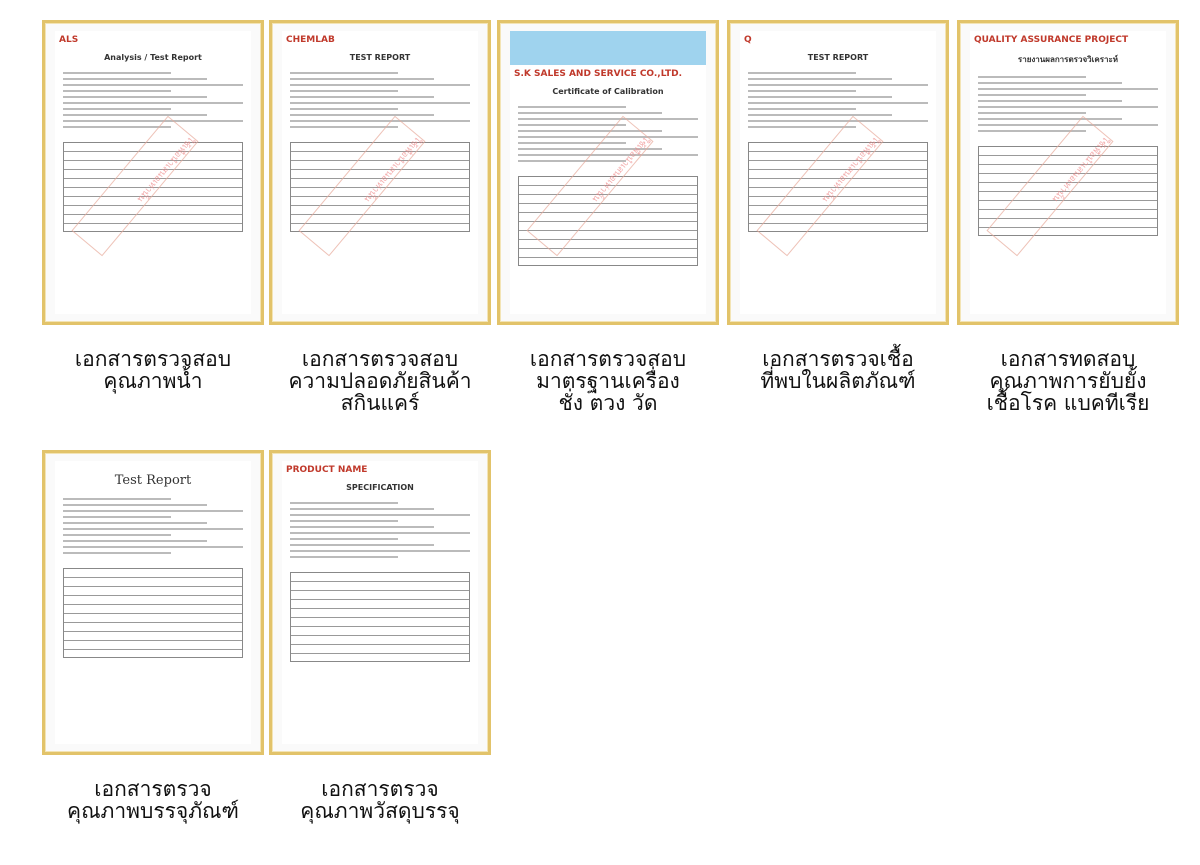 The width and height of the screenshot is (1200, 865). I want to click on document-title: Test Report, so click(153, 480).